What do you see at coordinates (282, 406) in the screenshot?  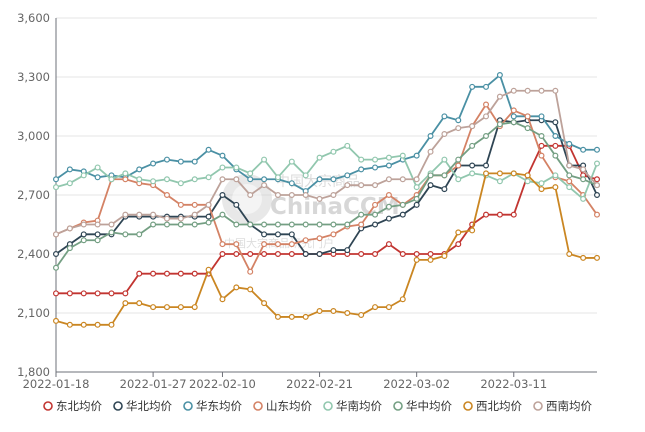 I see `legend-item: 山东均价` at bounding box center [282, 406].